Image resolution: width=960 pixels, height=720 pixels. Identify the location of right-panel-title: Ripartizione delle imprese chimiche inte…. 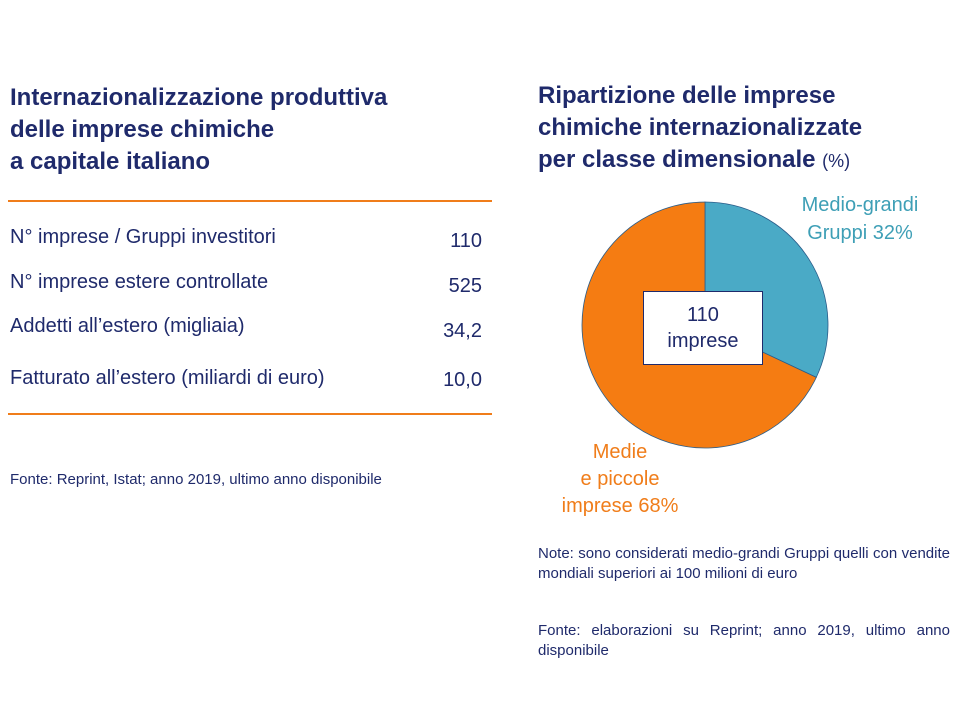
(743, 128).